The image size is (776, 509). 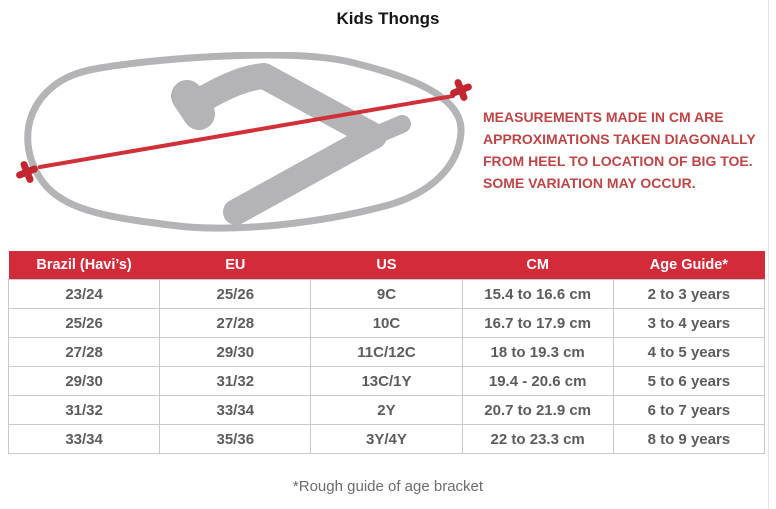 I want to click on header-age-guide: Age Guide*, so click(x=689, y=265).